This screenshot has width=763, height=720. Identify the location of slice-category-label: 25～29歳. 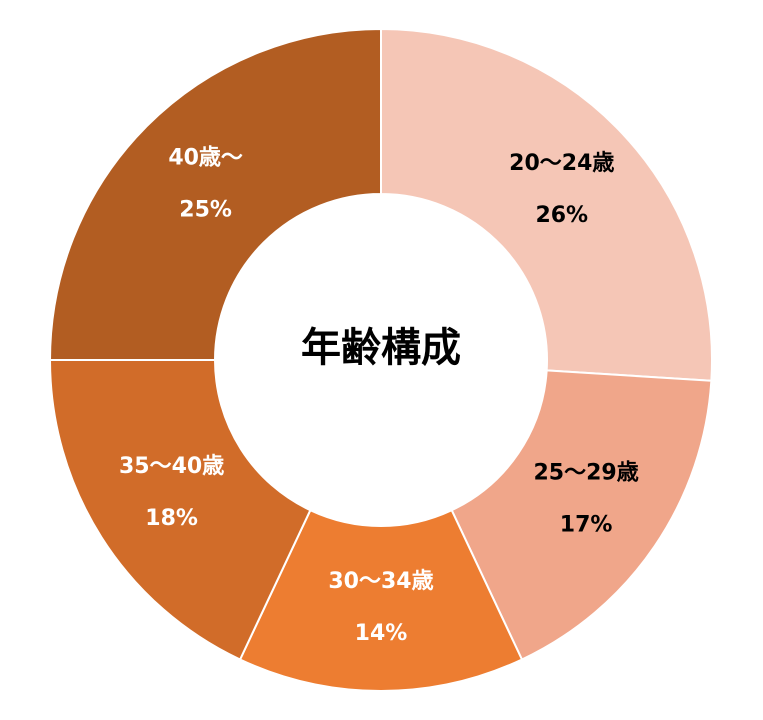
(585, 472).